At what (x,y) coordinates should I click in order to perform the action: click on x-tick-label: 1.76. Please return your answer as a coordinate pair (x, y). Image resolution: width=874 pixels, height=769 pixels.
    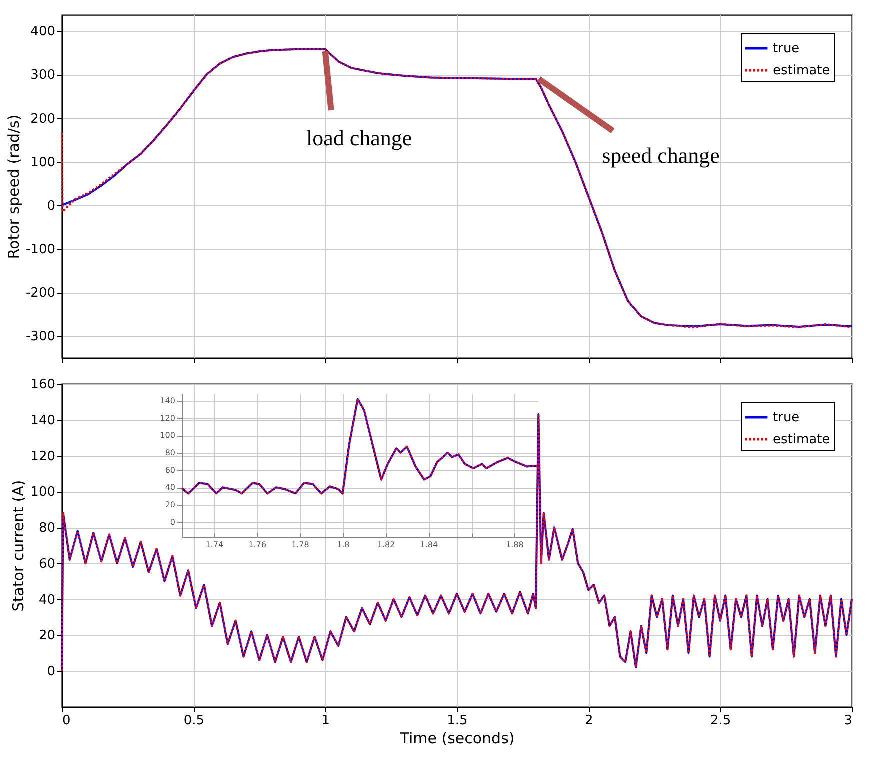
    Looking at the image, I should click on (257, 545).